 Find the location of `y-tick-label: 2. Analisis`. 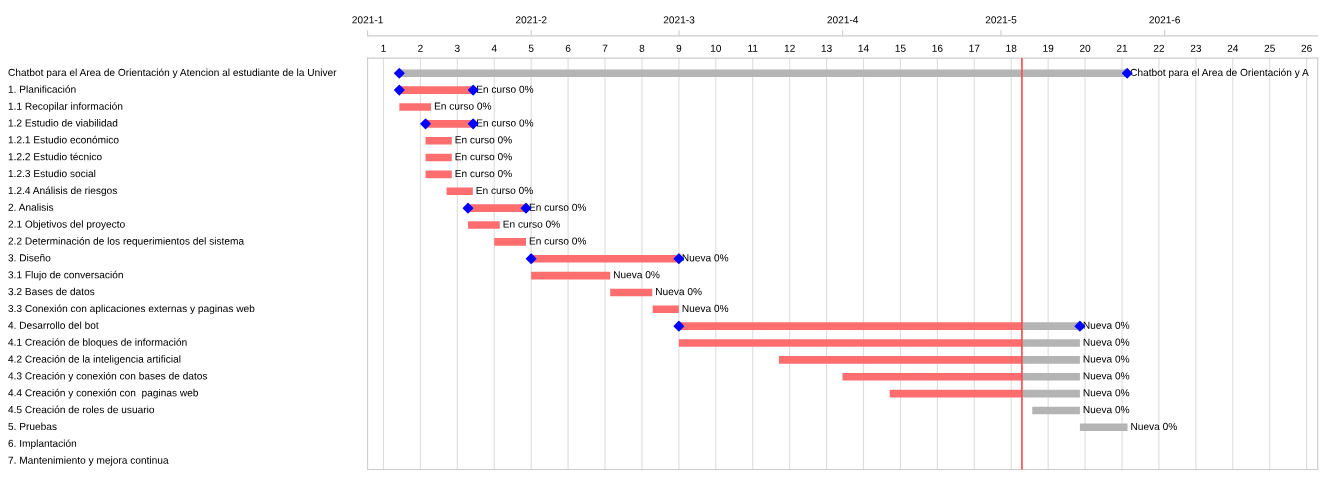

y-tick-label: 2. Analisis is located at coordinates (31, 207).